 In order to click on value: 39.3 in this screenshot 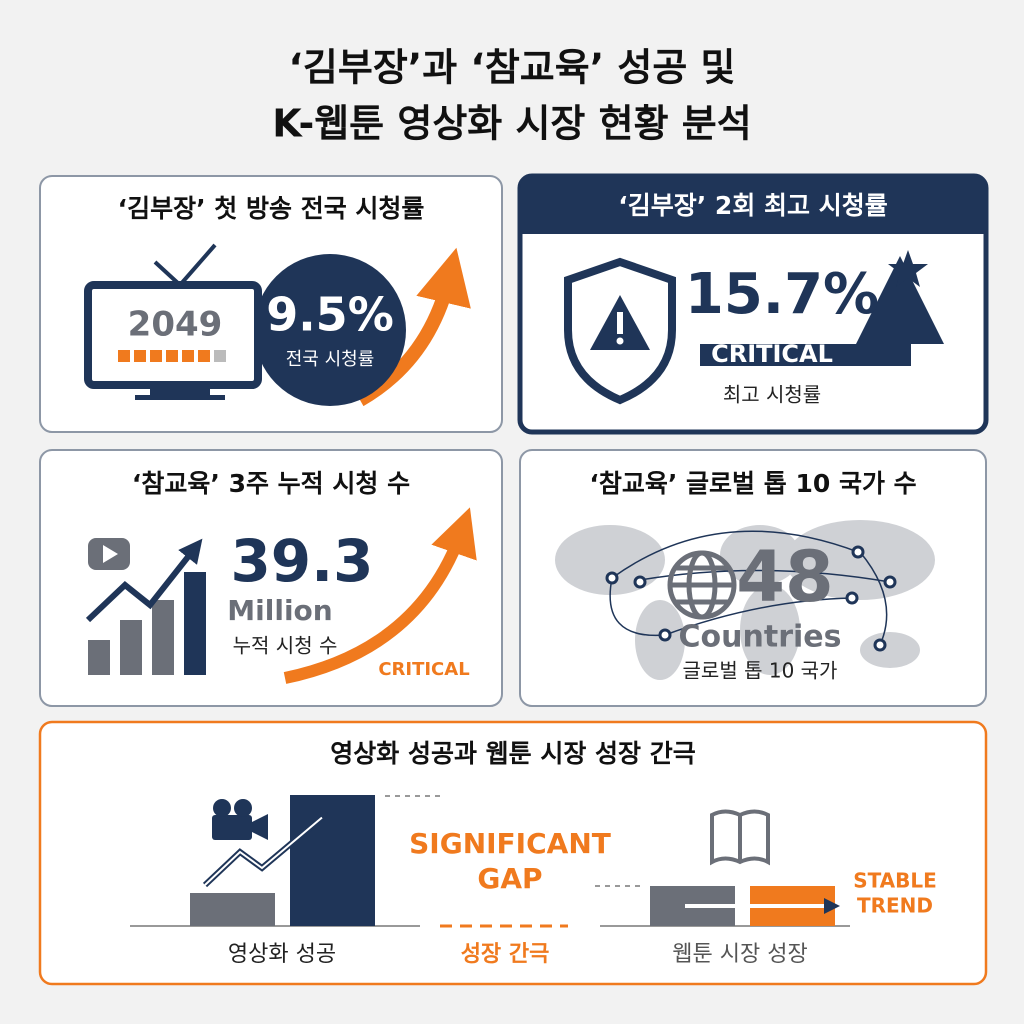, I will do `click(301, 561)`.